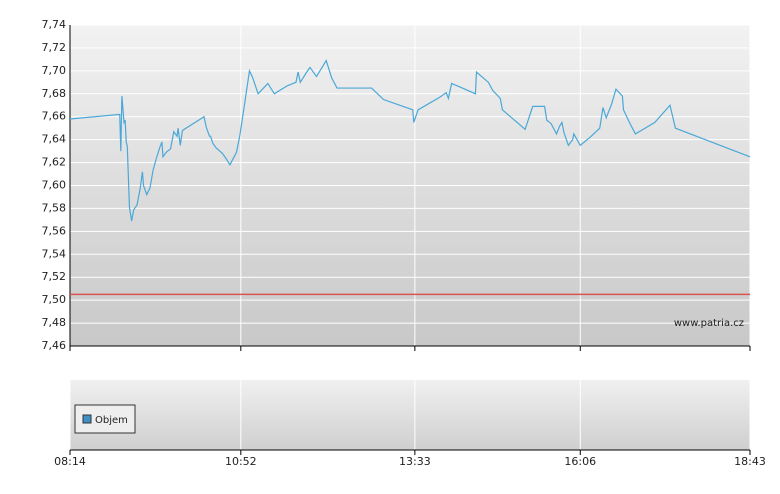 Image resolution: width=780 pixels, height=494 pixels. I want to click on y-tick-label: 7,64, so click(54, 139).